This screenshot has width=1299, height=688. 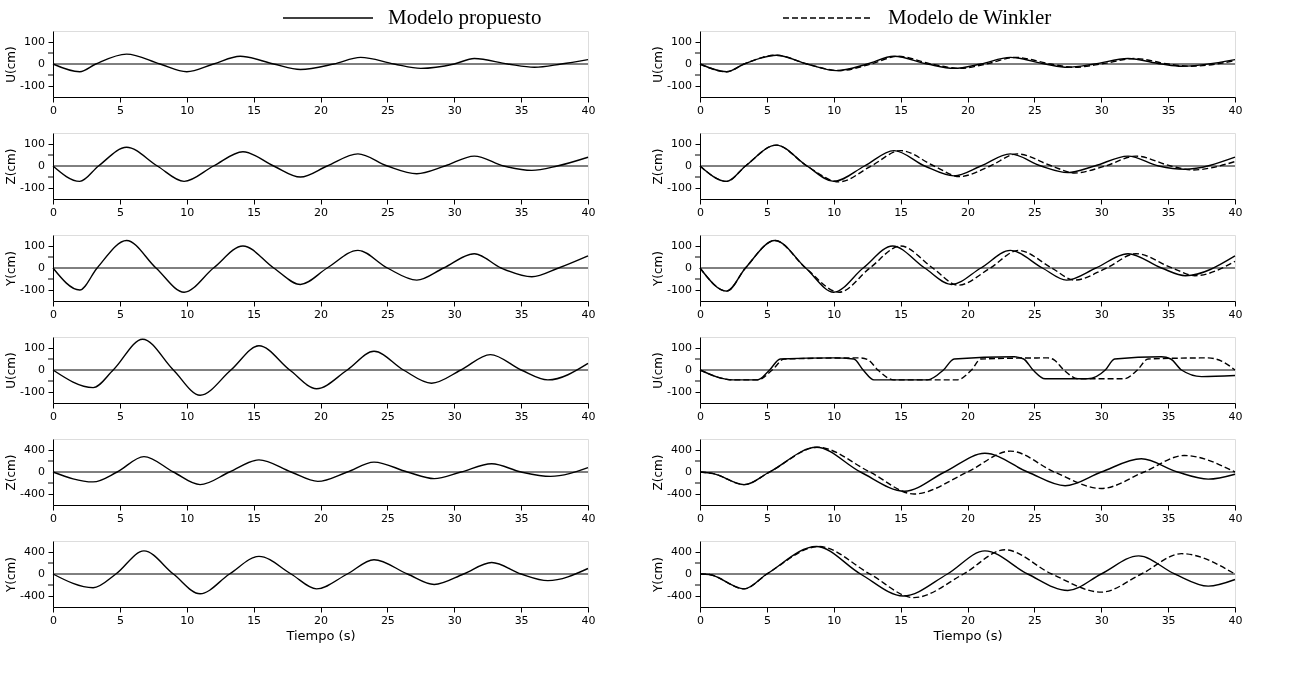 I want to click on x-axis-title: Tiempo (s), so click(x=320, y=635).